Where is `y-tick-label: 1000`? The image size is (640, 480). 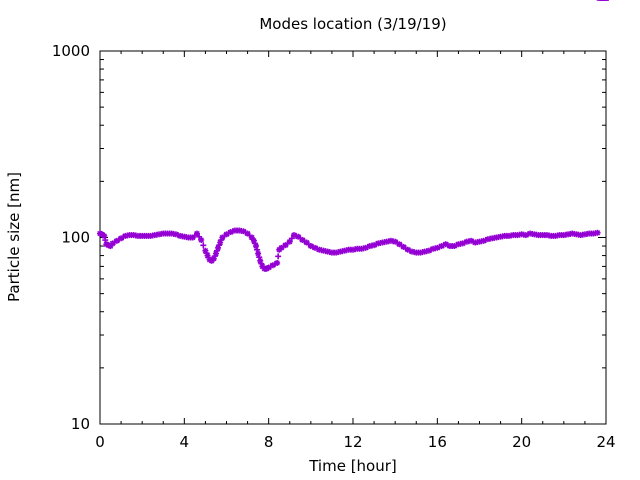
y-tick-label: 1000 is located at coordinates (71, 51).